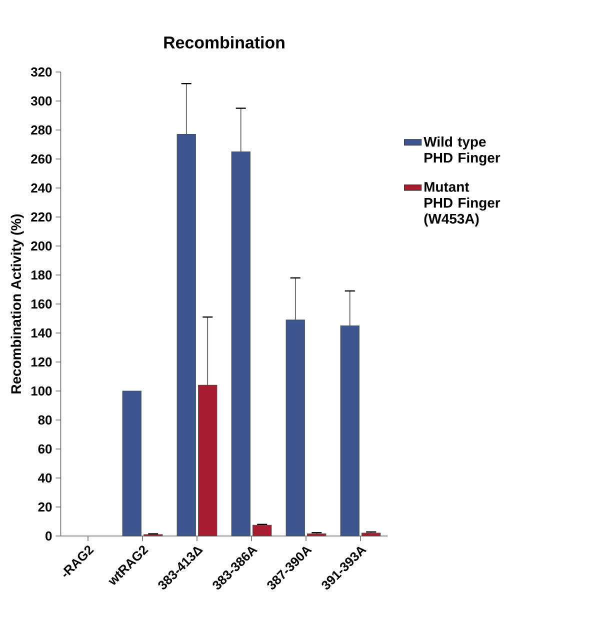 The height and width of the screenshot is (617, 591). What do you see at coordinates (462, 204) in the screenshot?
I see `legend-label: Mutant PHD Finger (W453A)` at bounding box center [462, 204].